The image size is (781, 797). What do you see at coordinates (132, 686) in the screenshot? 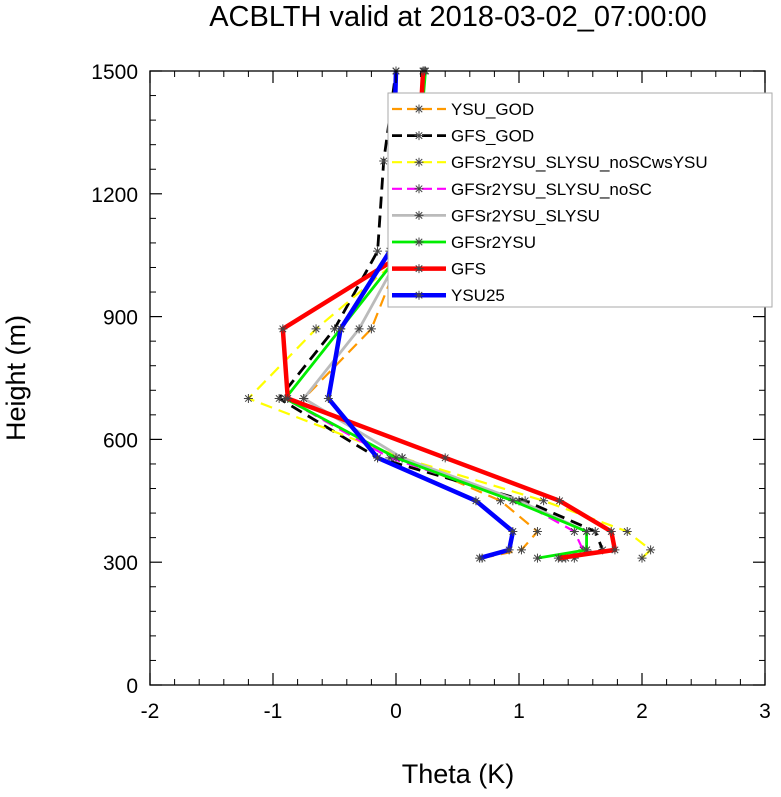
I see `y-tick-label: 0` at bounding box center [132, 686].